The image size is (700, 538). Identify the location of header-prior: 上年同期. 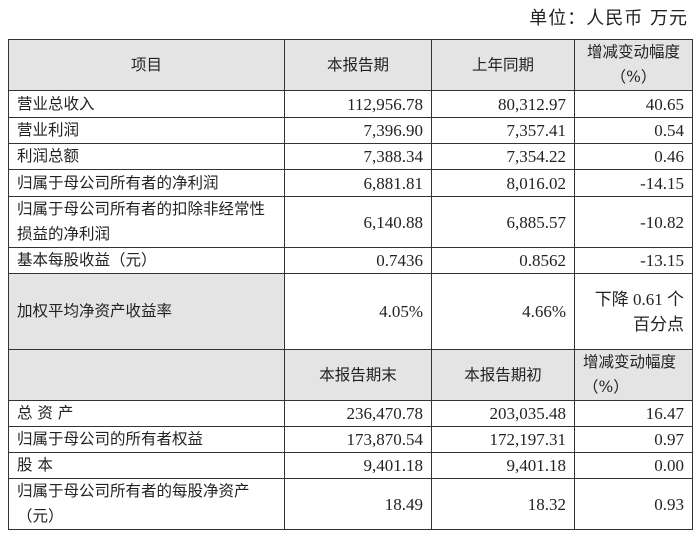
(503, 65).